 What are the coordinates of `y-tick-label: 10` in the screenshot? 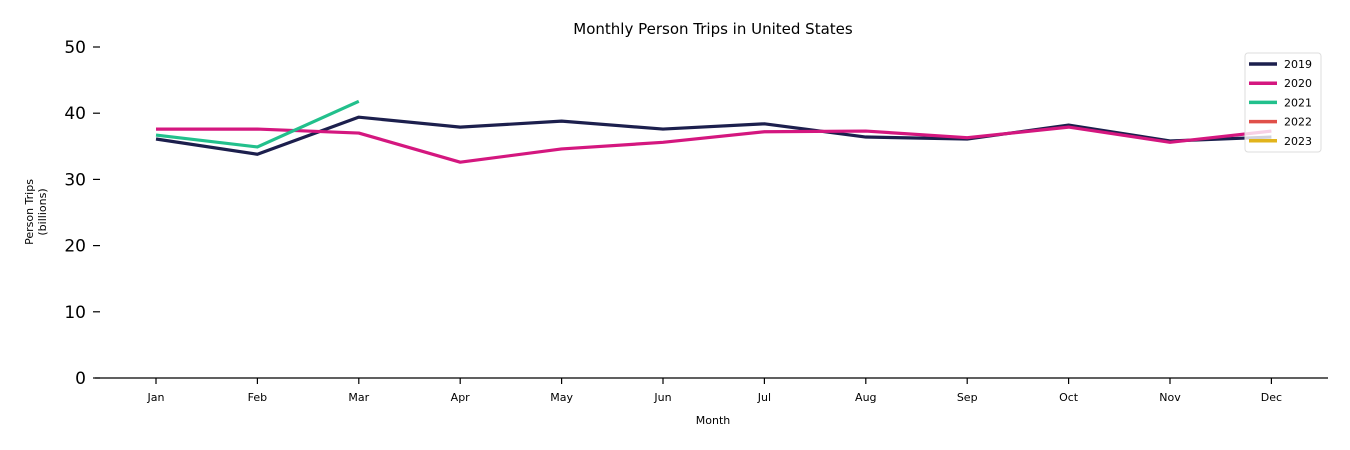 It's located at (75, 313).